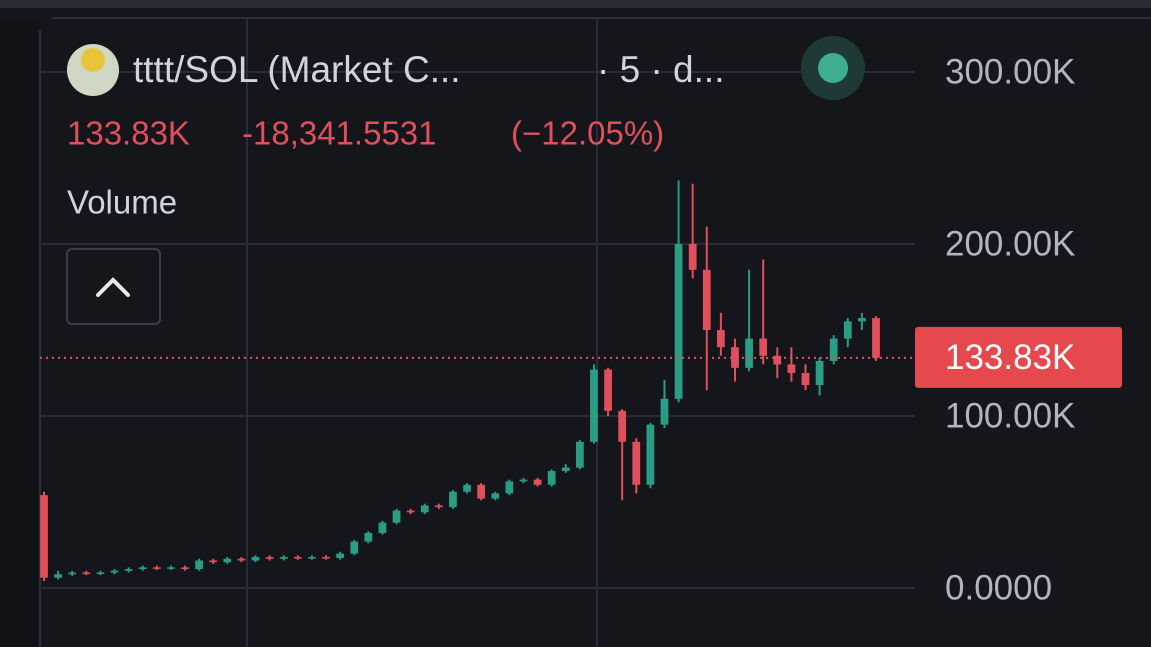 The height and width of the screenshot is (647, 1151). I want to click on y-tick-label: 0.0000, so click(998, 587).